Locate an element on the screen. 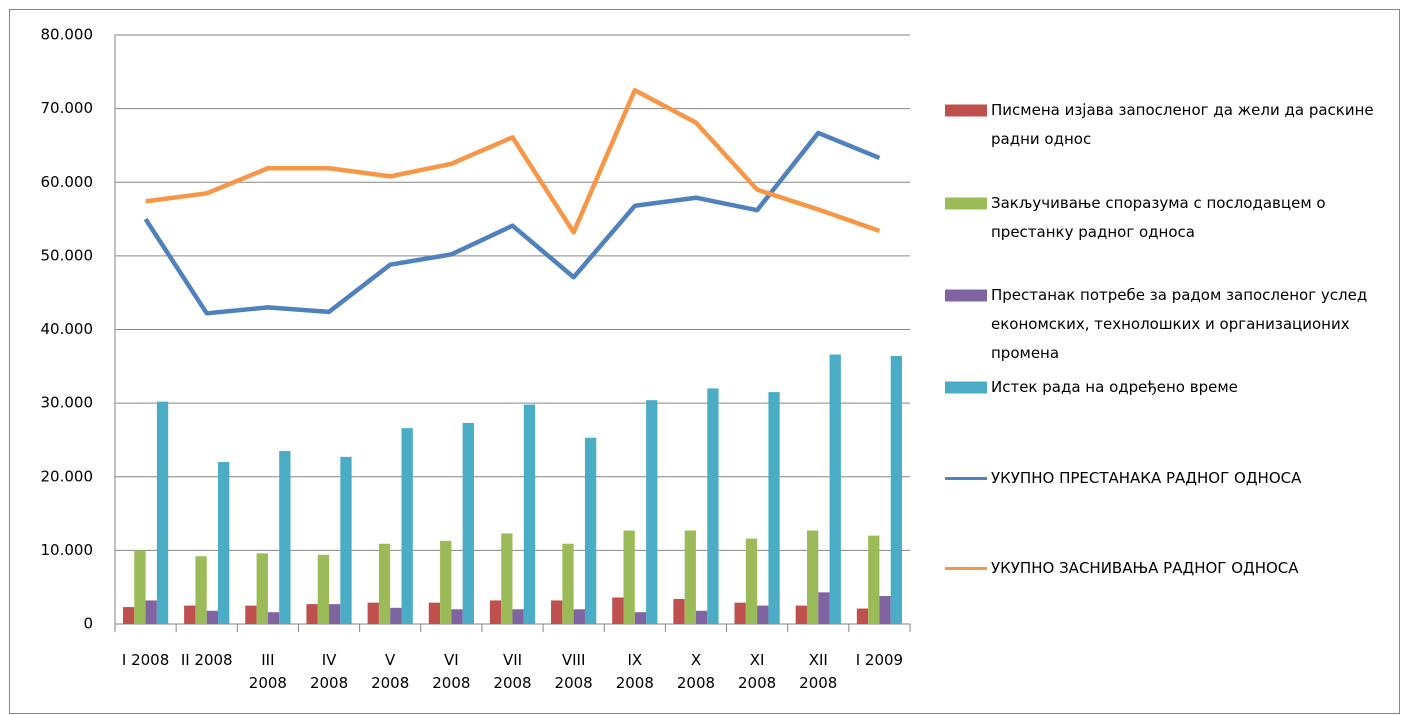 The image size is (1401, 715). legend-label: УКУПНО ПРЕСТАНАКА РАДНОГ ОДНОСА is located at coordinates (1146, 478).